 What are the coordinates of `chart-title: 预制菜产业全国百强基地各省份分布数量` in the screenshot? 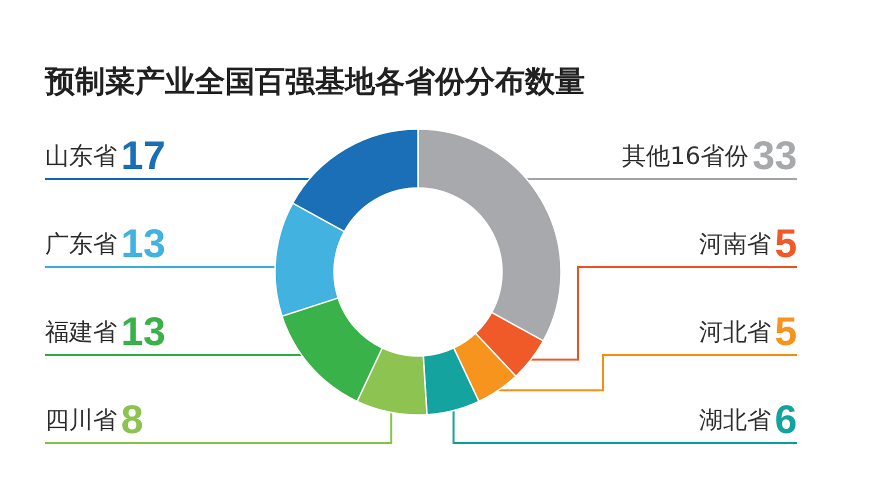 It's located at (314, 82).